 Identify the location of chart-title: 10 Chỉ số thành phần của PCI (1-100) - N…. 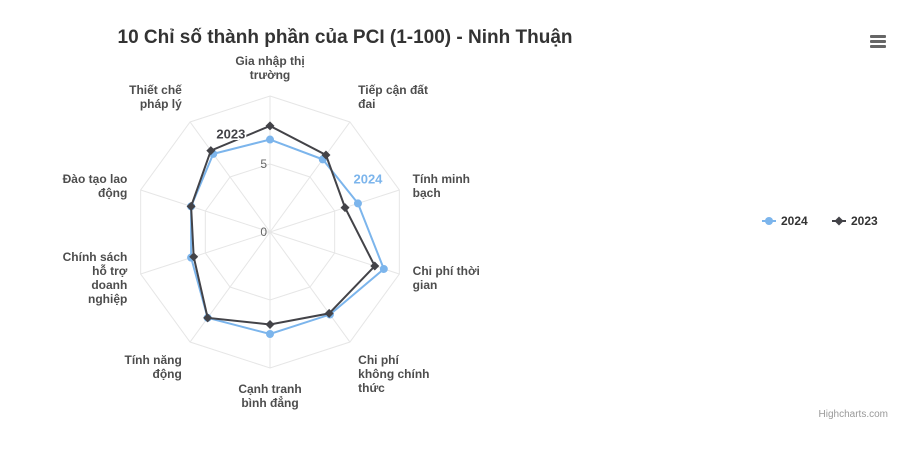
(345, 37).